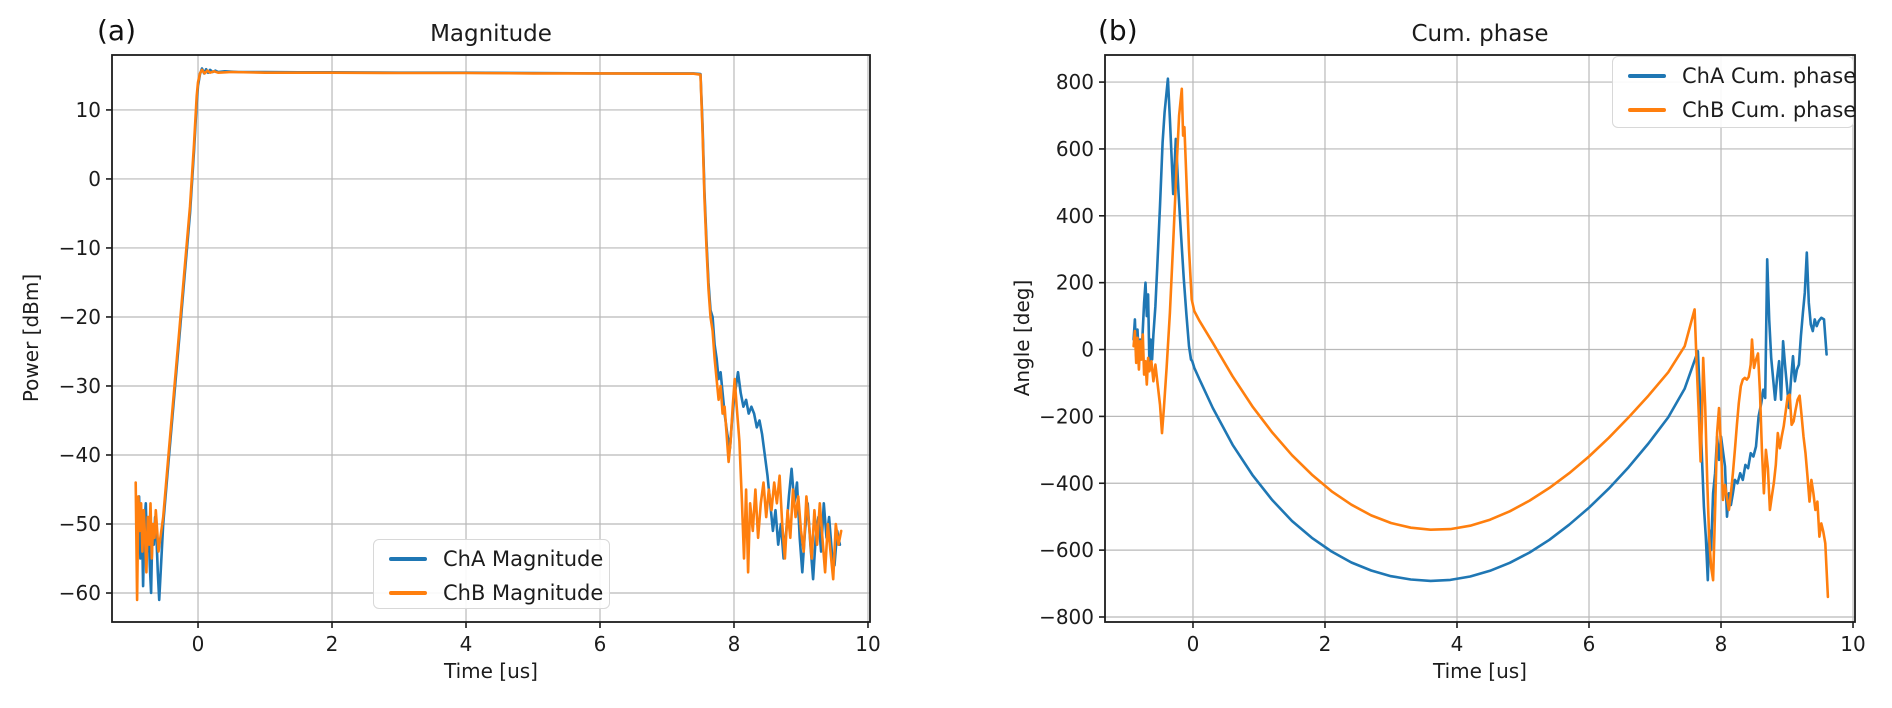 The width and height of the screenshot is (1892, 708). Describe the element at coordinates (1479, 671) in the screenshot. I see `panel-b-x-axis-label: Time [us]` at that location.